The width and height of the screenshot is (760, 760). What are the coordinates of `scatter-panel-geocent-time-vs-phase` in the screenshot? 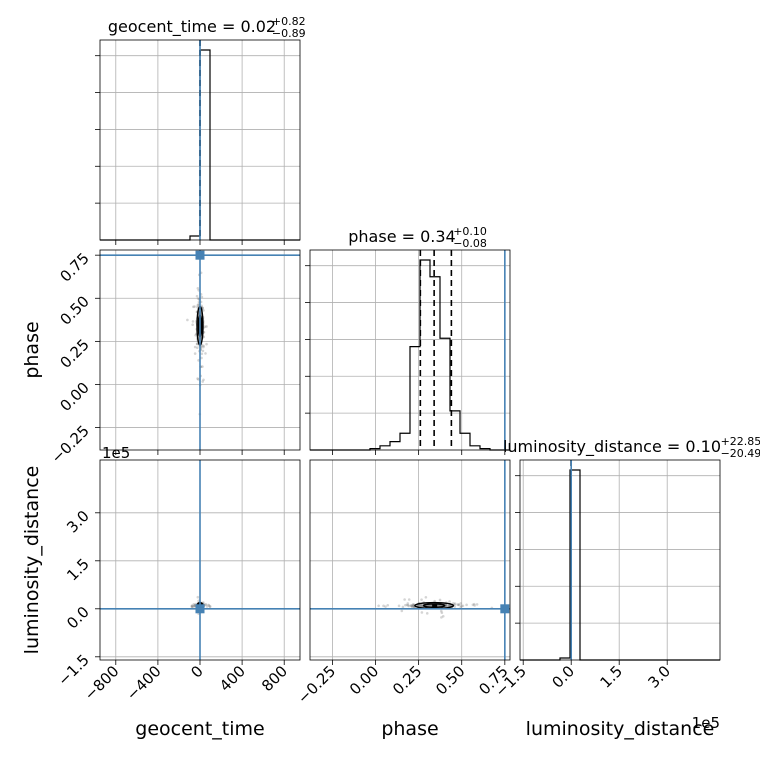 It's located at (200, 350).